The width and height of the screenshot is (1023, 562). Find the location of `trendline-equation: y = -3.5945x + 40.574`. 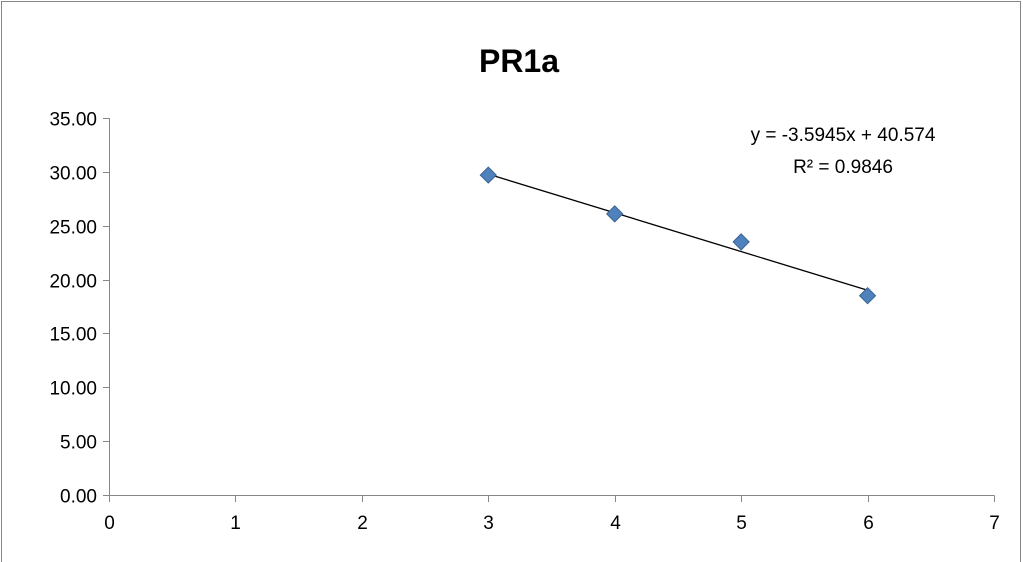

trendline-equation: y = -3.5945x + 40.574 is located at coordinates (843, 135).